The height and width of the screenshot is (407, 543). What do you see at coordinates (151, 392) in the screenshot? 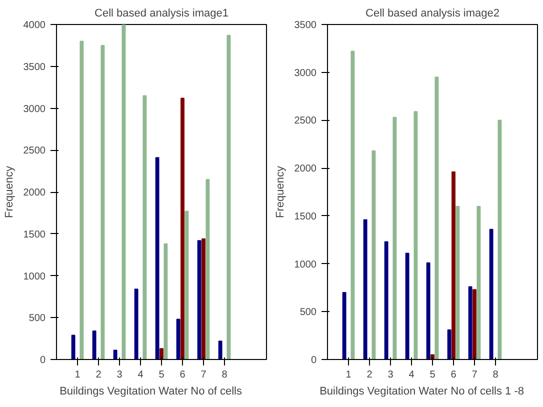
I see `x-axis-title: Buildings Vegitation Water No of cells` at bounding box center [151, 392].